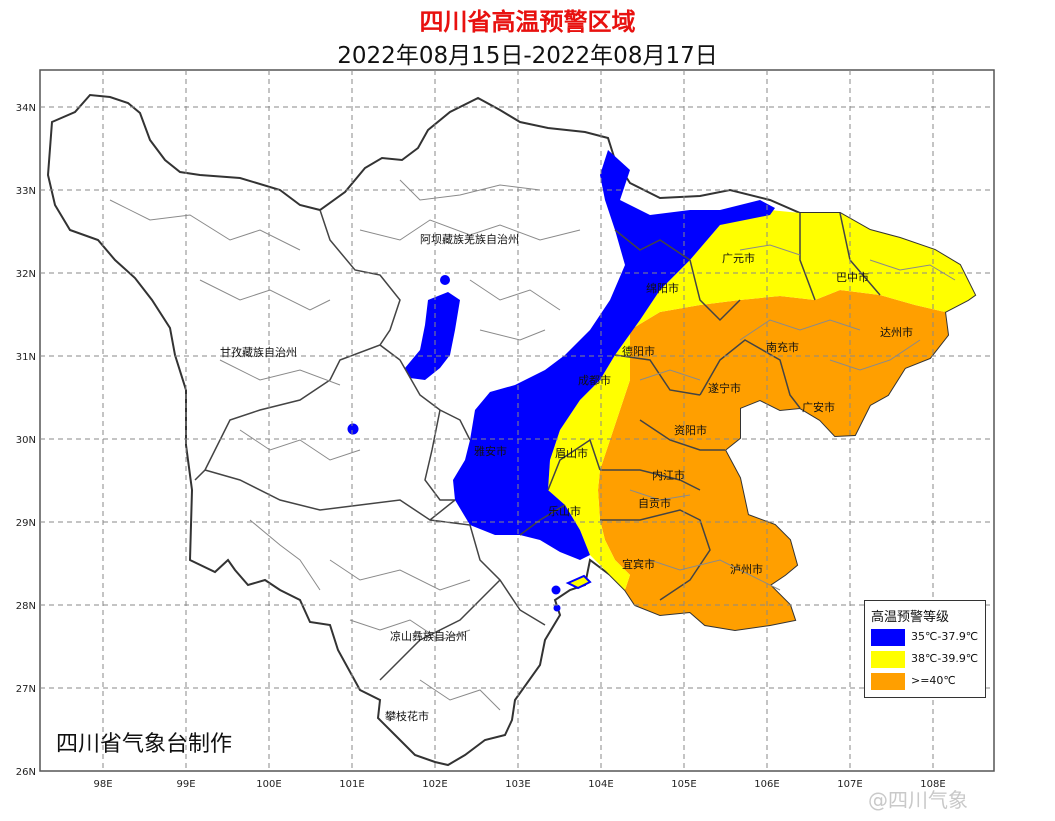 The image size is (1055, 821). Describe the element at coordinates (527, 56) in the screenshot. I see `map-subtitle: 2022年08月15日-2022年08月17日` at that location.